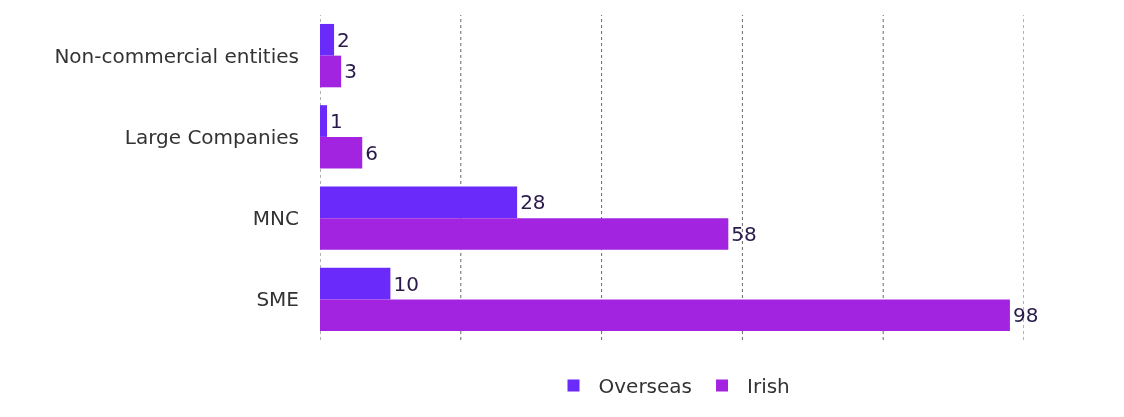  What do you see at coordinates (1025, 315) in the screenshot?
I see `data-label: 98` at bounding box center [1025, 315].